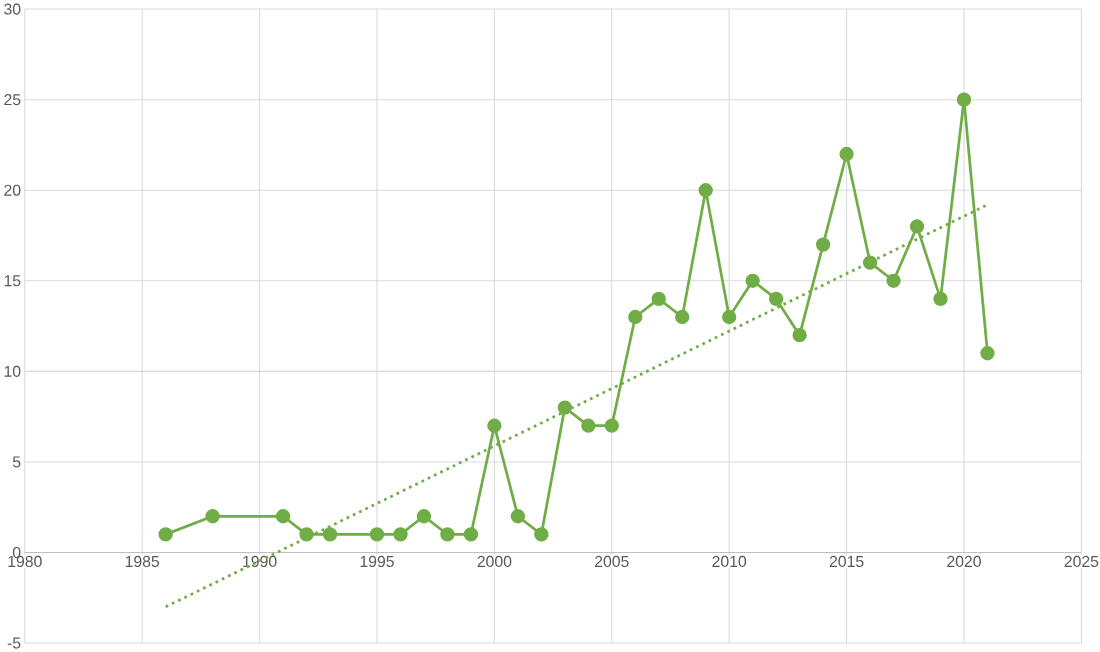 This screenshot has height=652, width=1100. What do you see at coordinates (12, 281) in the screenshot?
I see `y-tick-label: 15` at bounding box center [12, 281].